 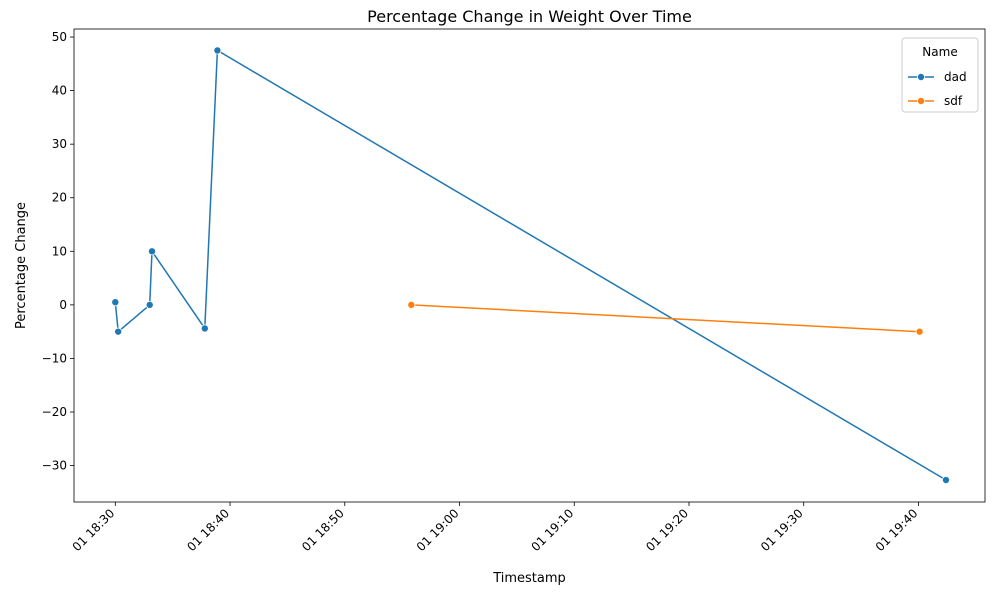 I want to click on y-tick-label: 10, so click(x=59, y=251).